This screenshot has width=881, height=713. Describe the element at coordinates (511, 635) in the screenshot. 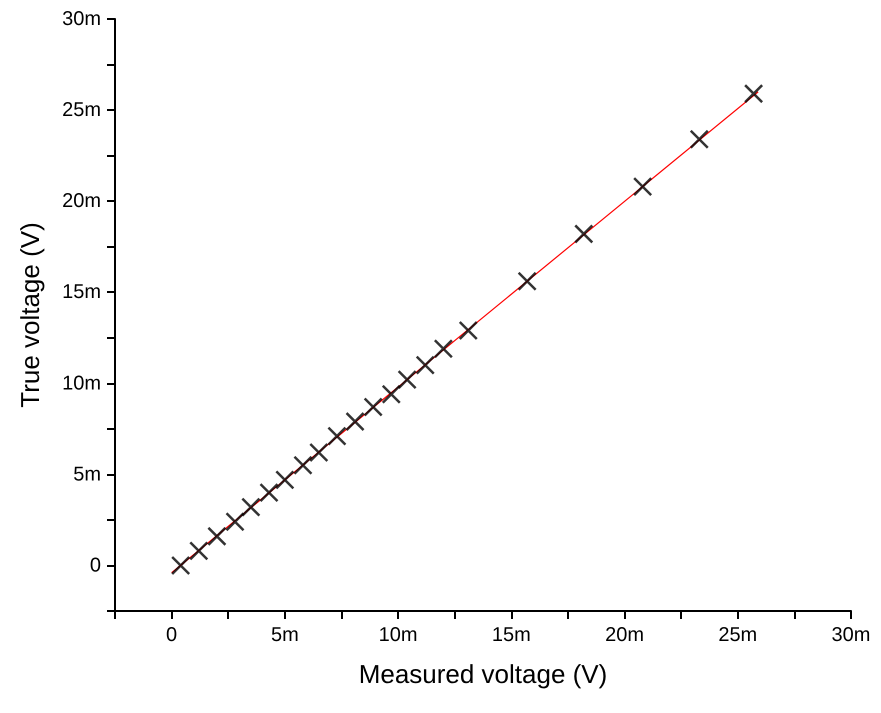

I see `x-tick-label: 15m` at that location.